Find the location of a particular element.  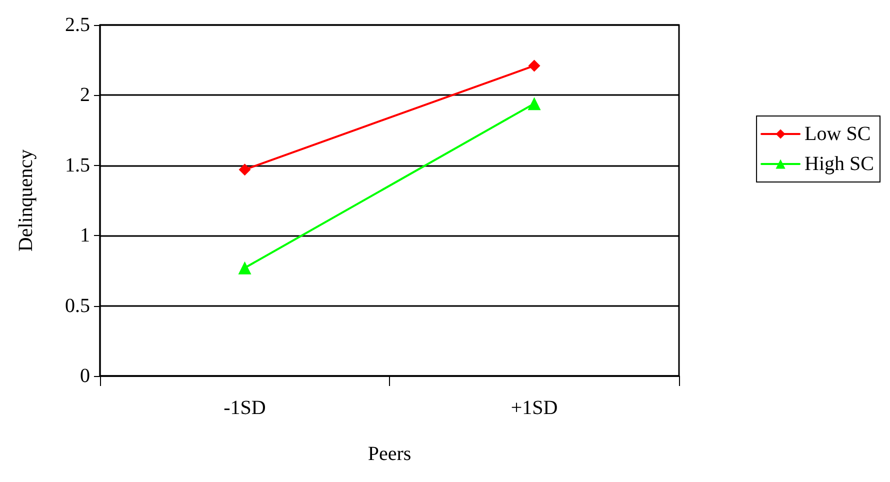

y-axis-title: Delinquency is located at coordinates (26, 200).